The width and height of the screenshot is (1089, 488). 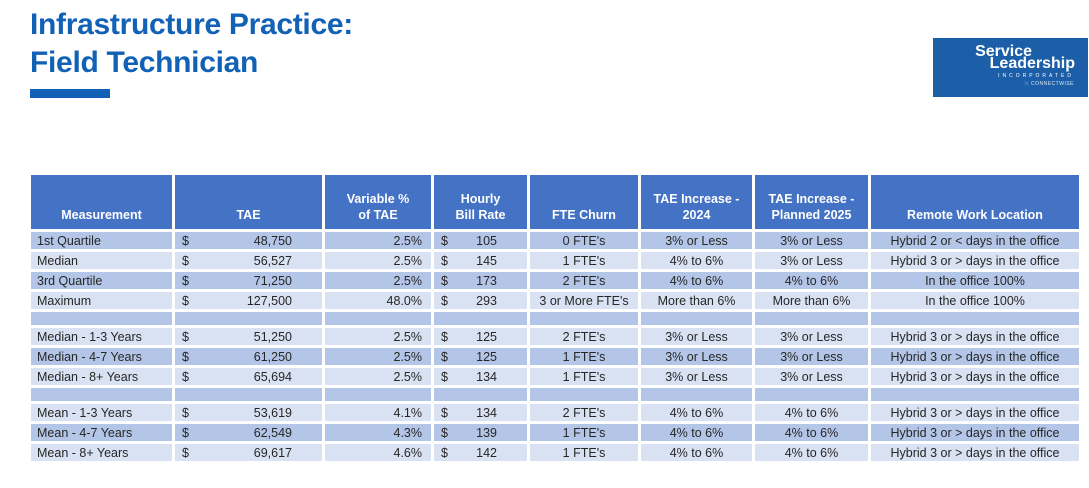 I want to click on page-title-line1: Infrastructure Practice:, so click(x=191, y=24).